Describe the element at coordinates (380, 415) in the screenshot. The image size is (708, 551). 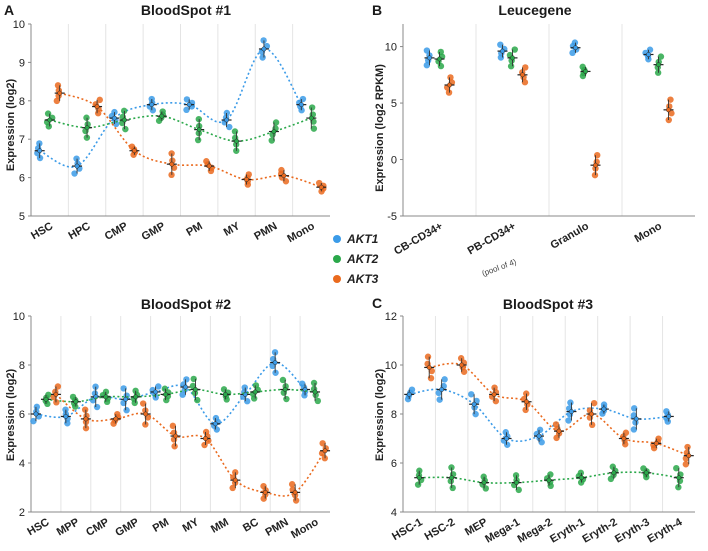
I see `y-axis-label-c: Expression (log2)` at that location.